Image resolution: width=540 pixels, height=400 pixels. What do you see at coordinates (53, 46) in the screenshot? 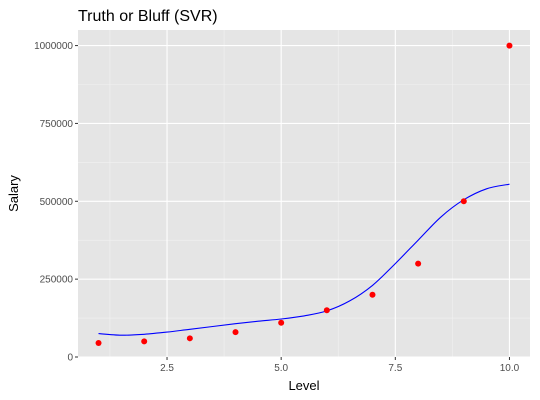
I see `y-tick-label: 1000000` at bounding box center [53, 46].